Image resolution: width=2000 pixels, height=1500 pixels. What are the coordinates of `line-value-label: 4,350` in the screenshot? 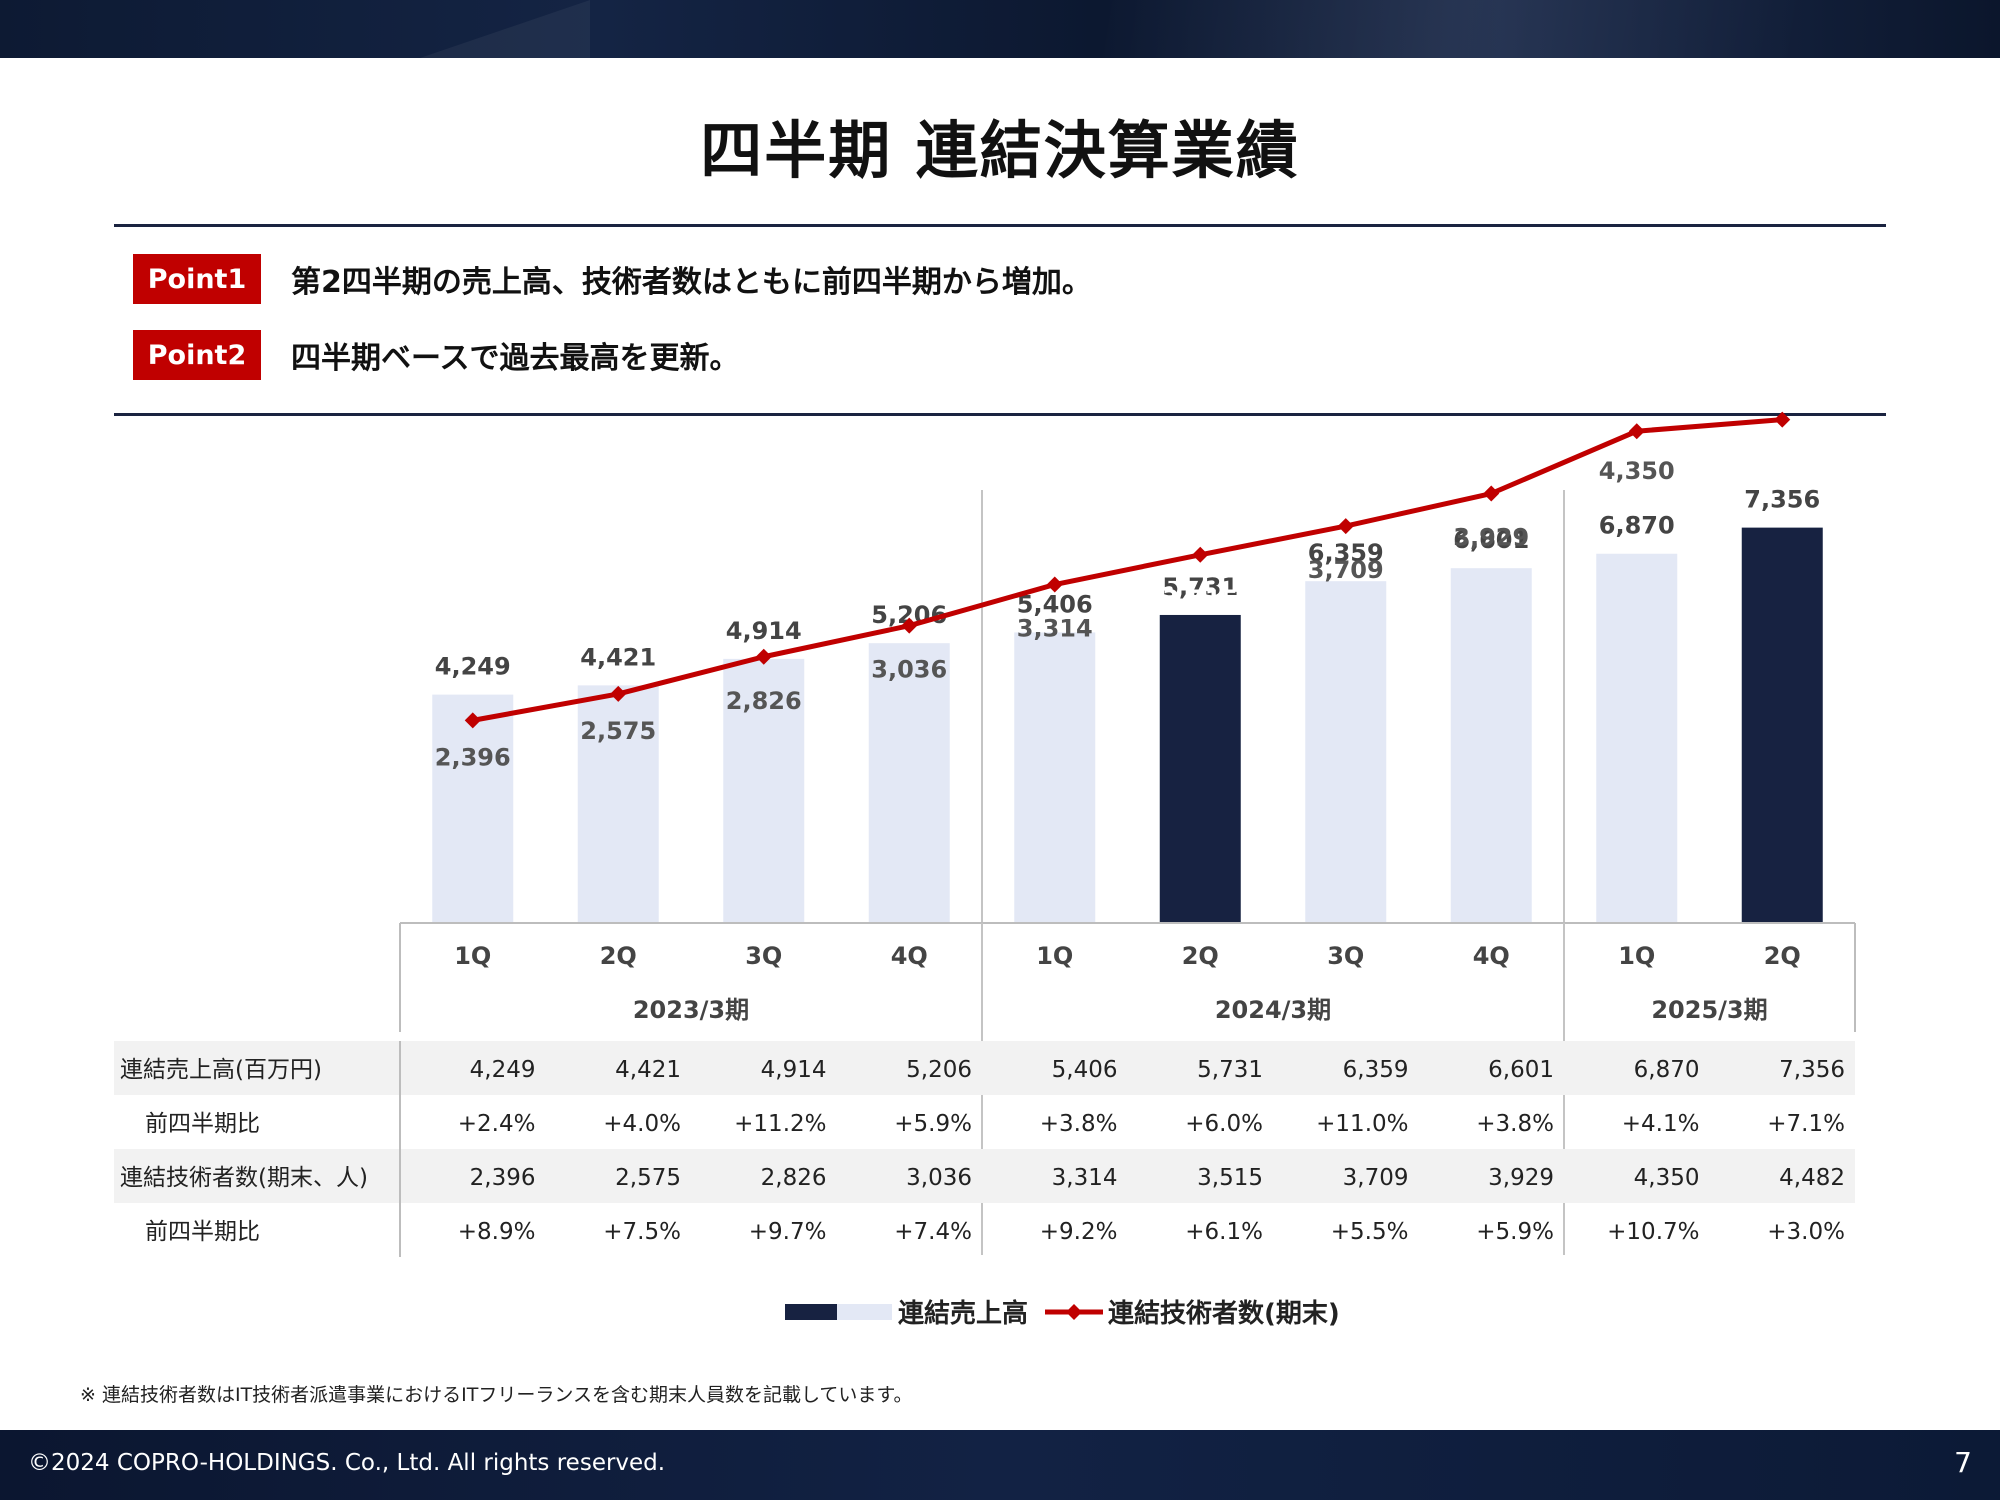 It's located at (1637, 471).